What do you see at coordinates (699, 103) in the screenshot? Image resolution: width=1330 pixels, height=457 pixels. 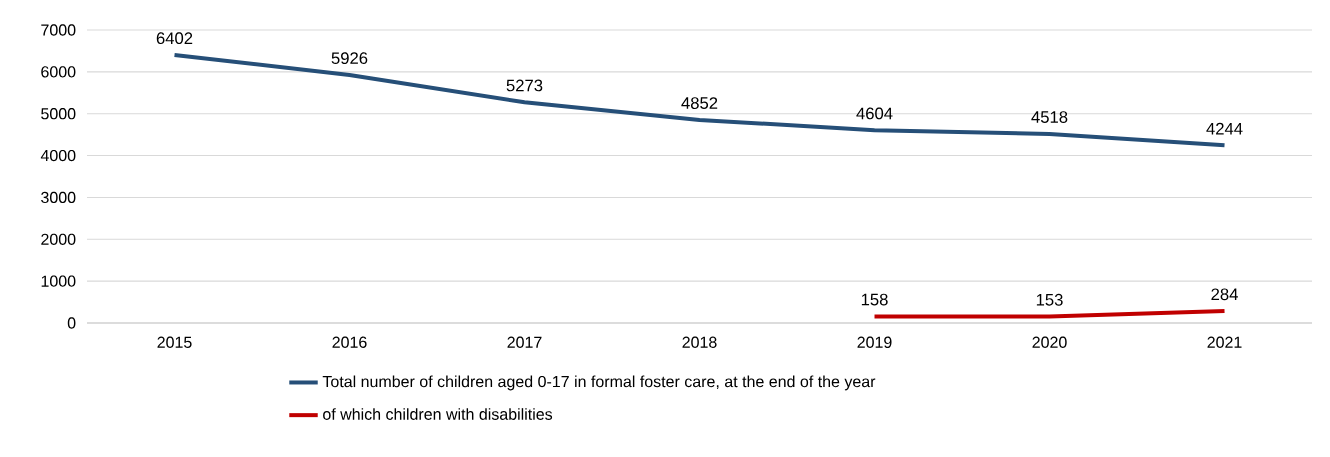 I see `data-label: 4852` at bounding box center [699, 103].